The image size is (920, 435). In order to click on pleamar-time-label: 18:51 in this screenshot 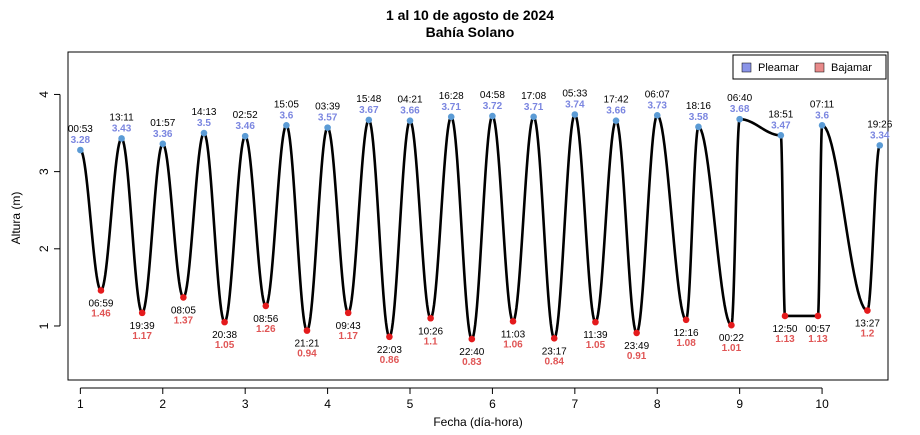, I will do `click(780, 114)`.